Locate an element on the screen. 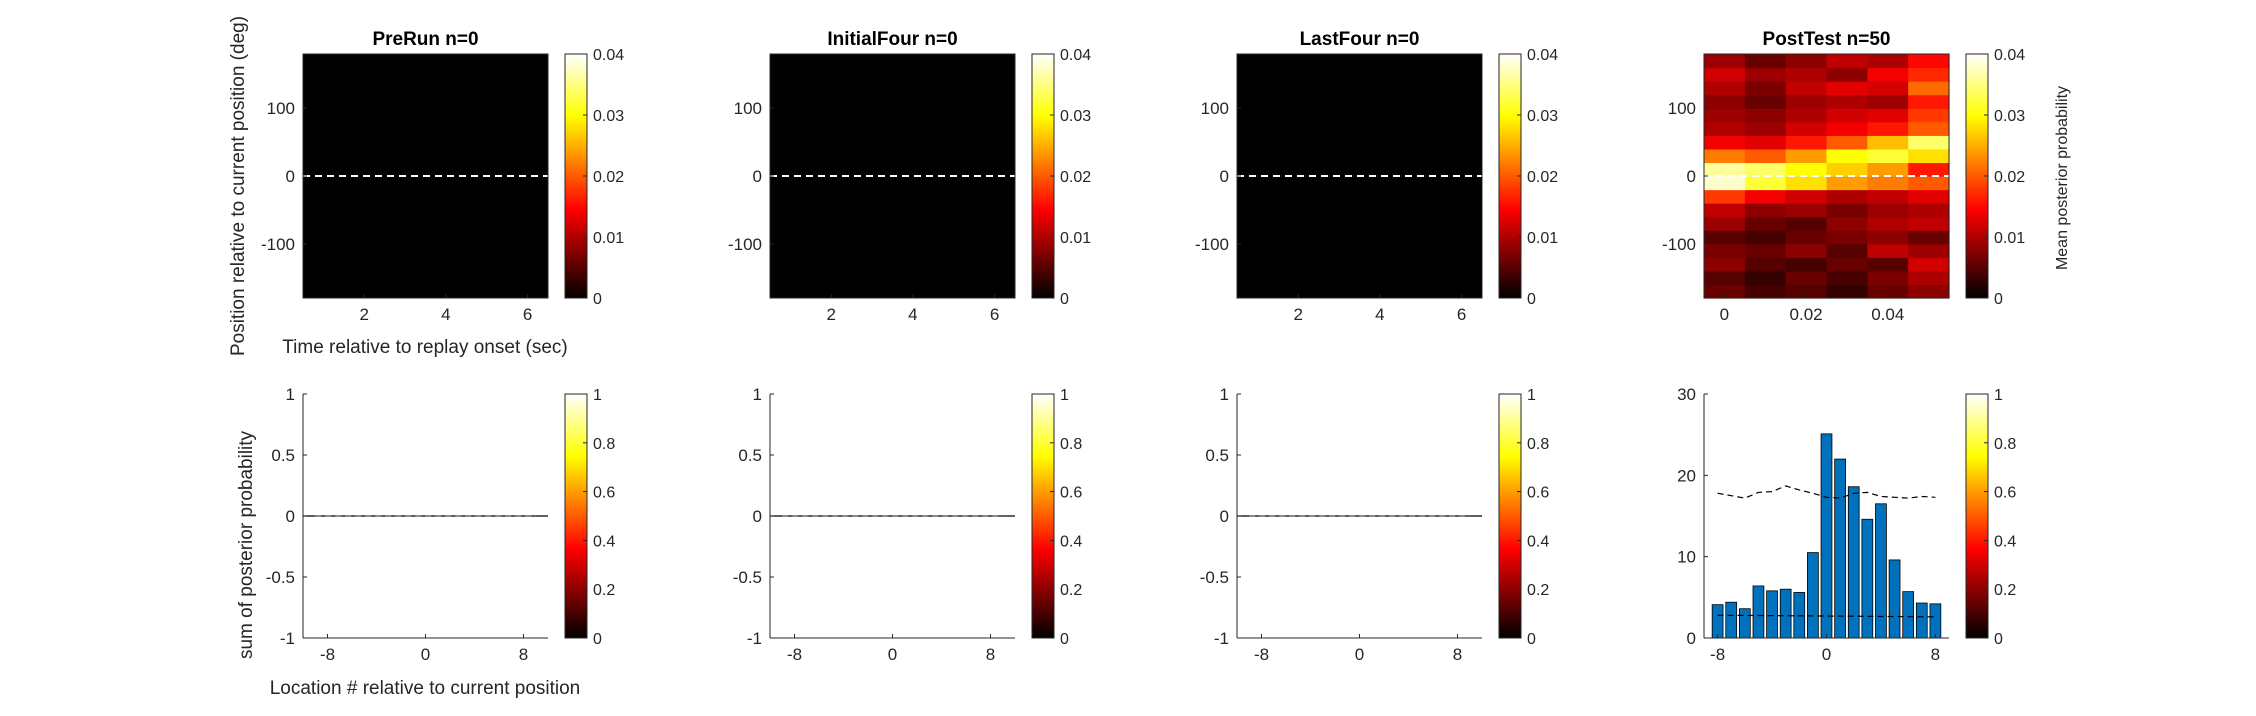 Image resolution: width=2256 pixels, height=716 pixels. initialfour-bars-colorbar-tick-label: 0.4 is located at coordinates (1071, 541).